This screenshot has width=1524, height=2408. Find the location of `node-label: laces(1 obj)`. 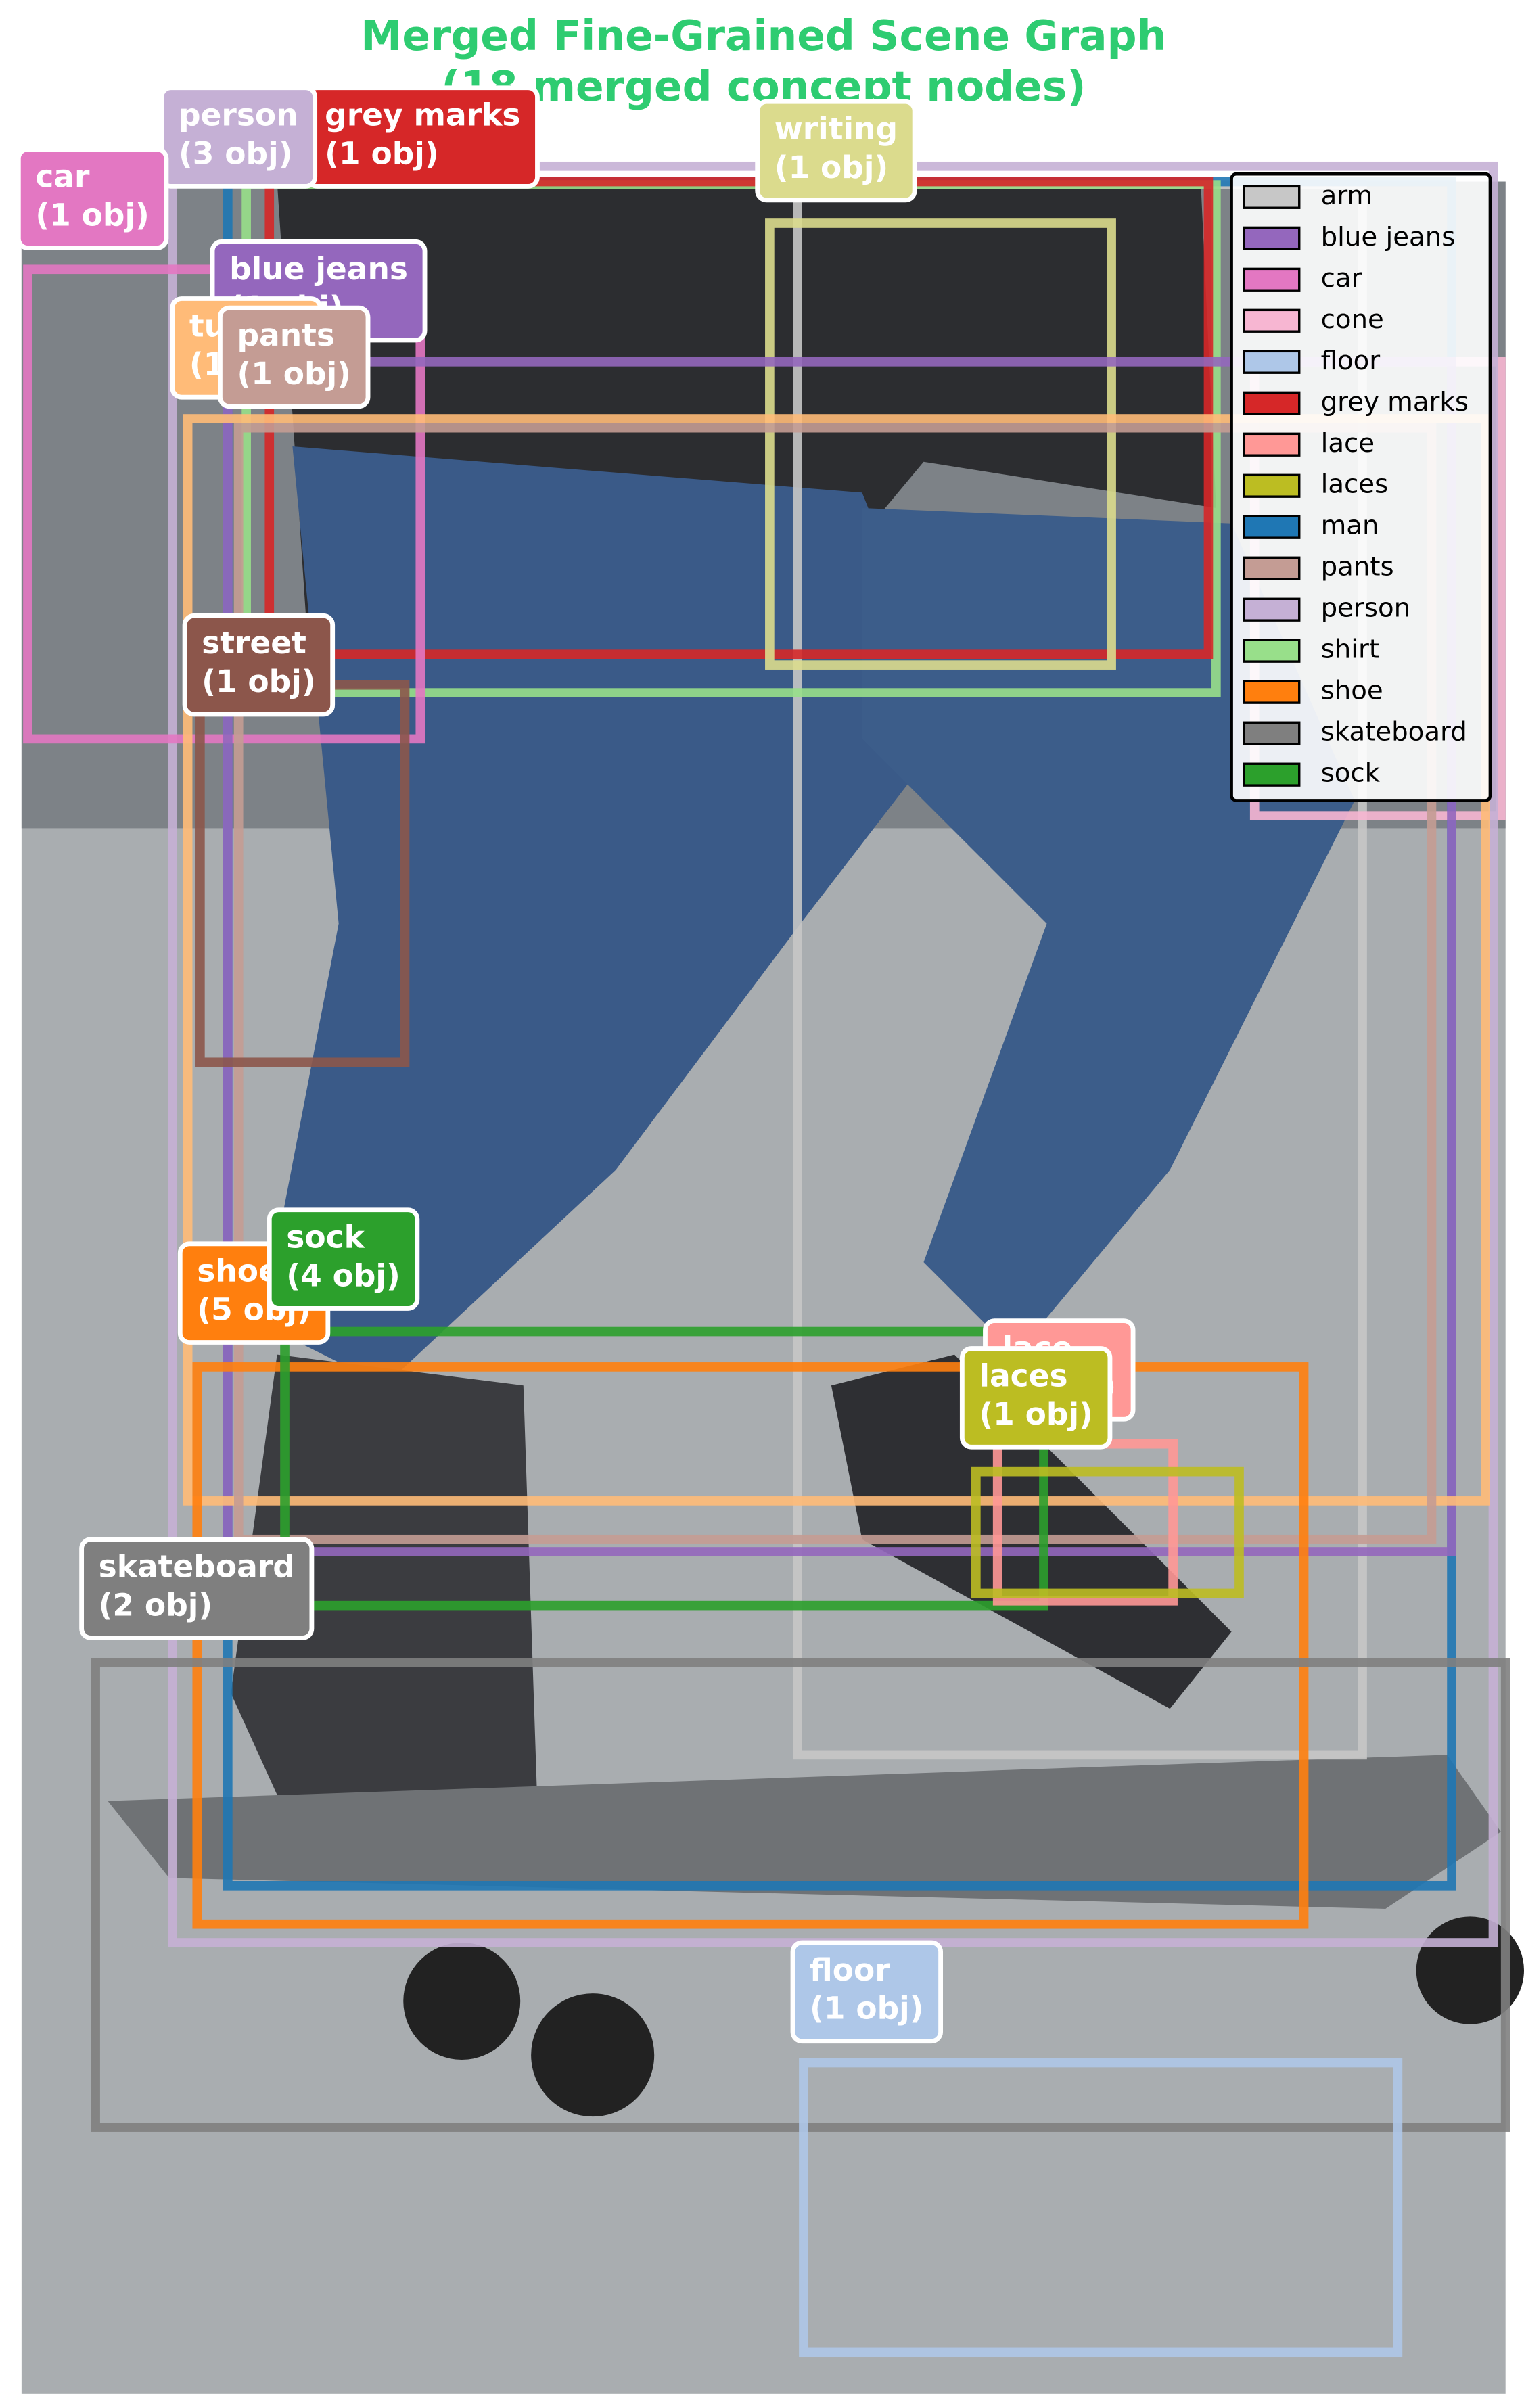

node-label: laces(1 obj) is located at coordinates (1036, 1398).